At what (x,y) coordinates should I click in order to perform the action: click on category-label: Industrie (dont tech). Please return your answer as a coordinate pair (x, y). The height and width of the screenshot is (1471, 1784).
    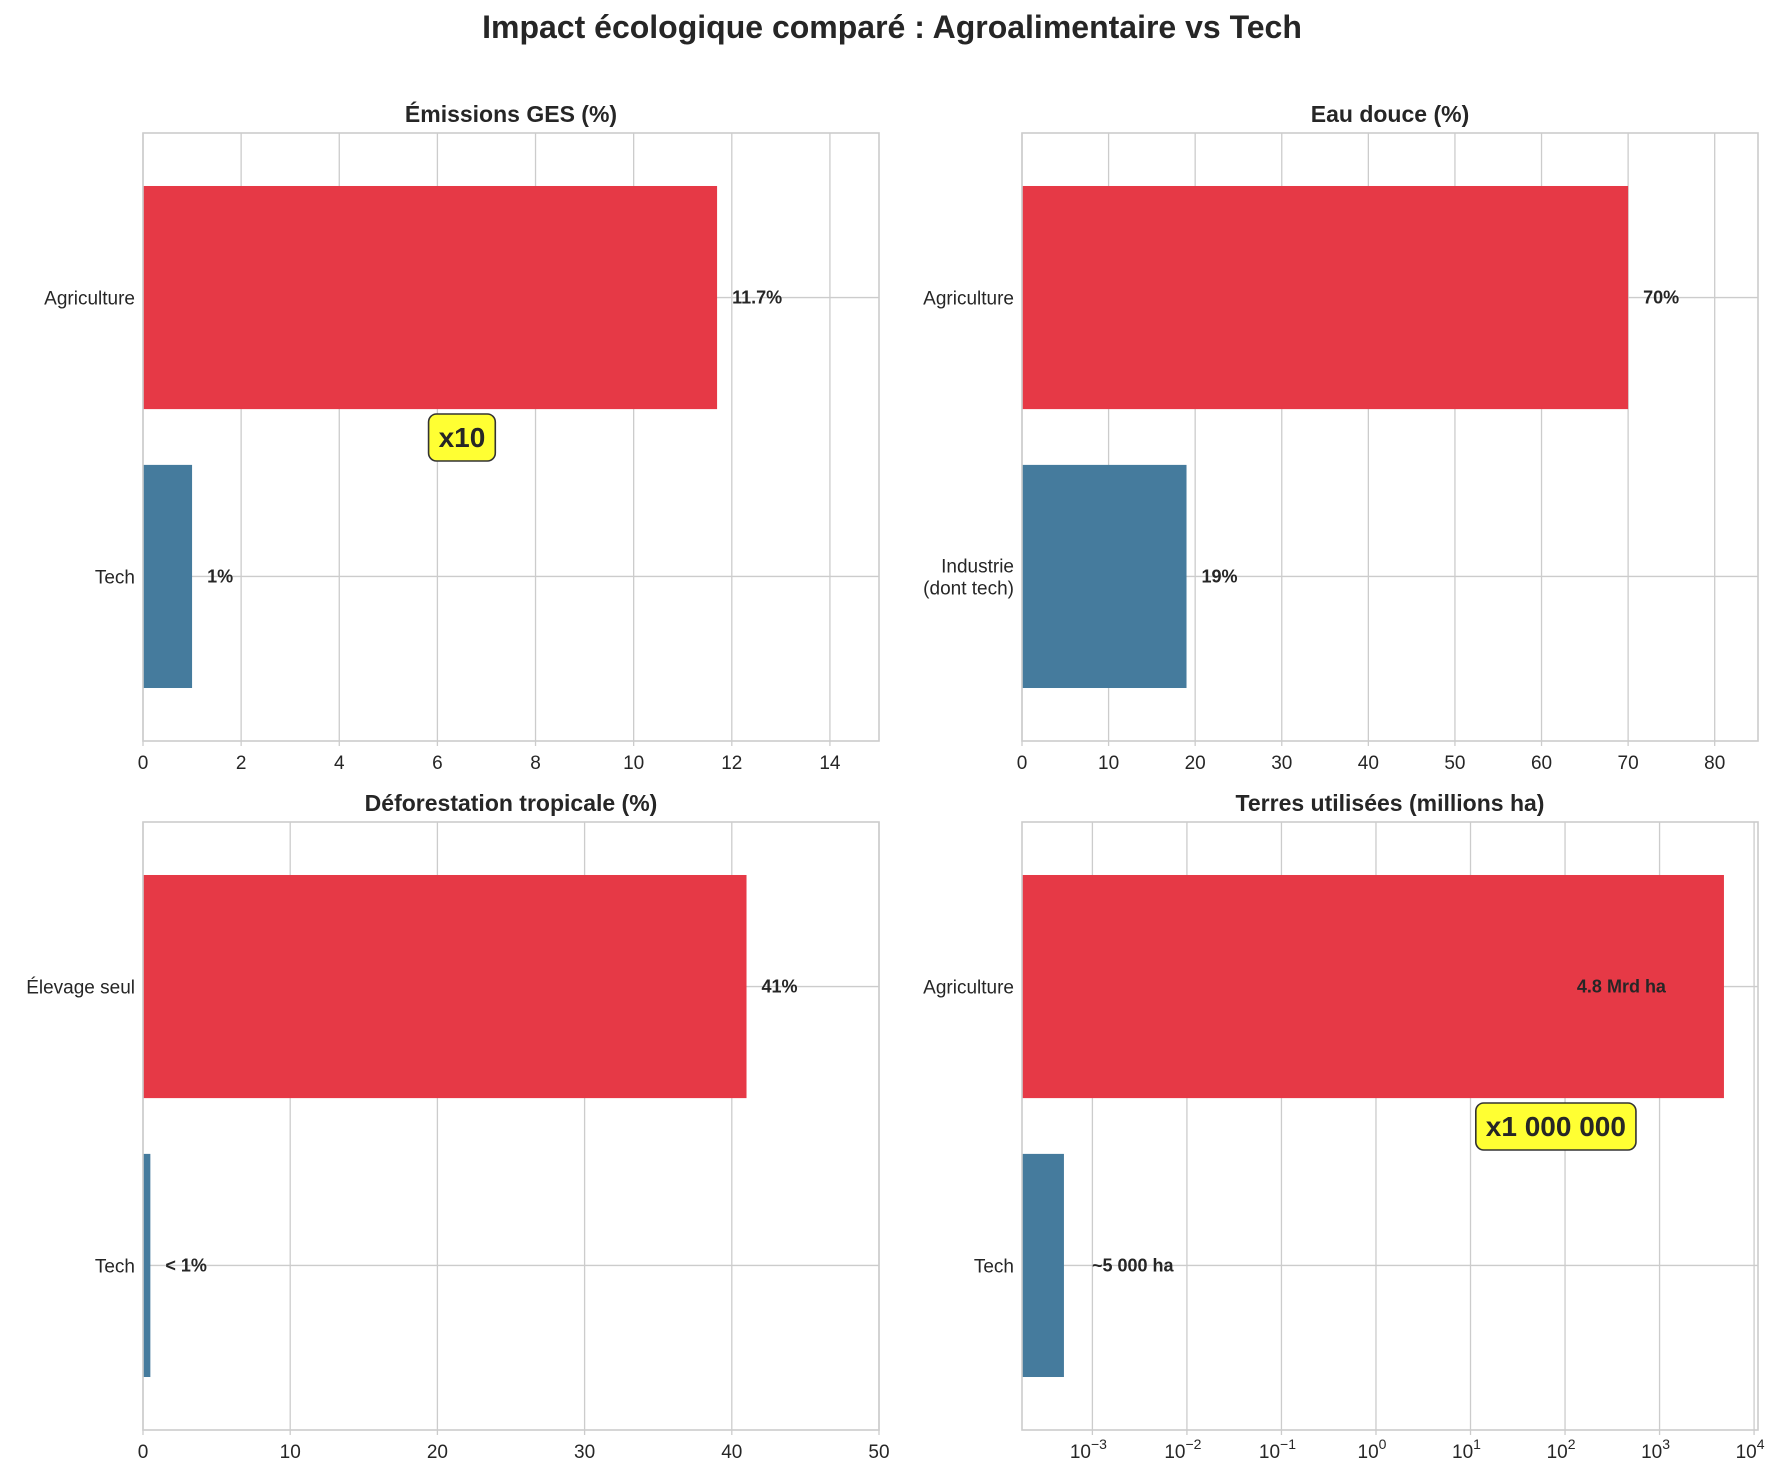
    Looking at the image, I should click on (968, 577).